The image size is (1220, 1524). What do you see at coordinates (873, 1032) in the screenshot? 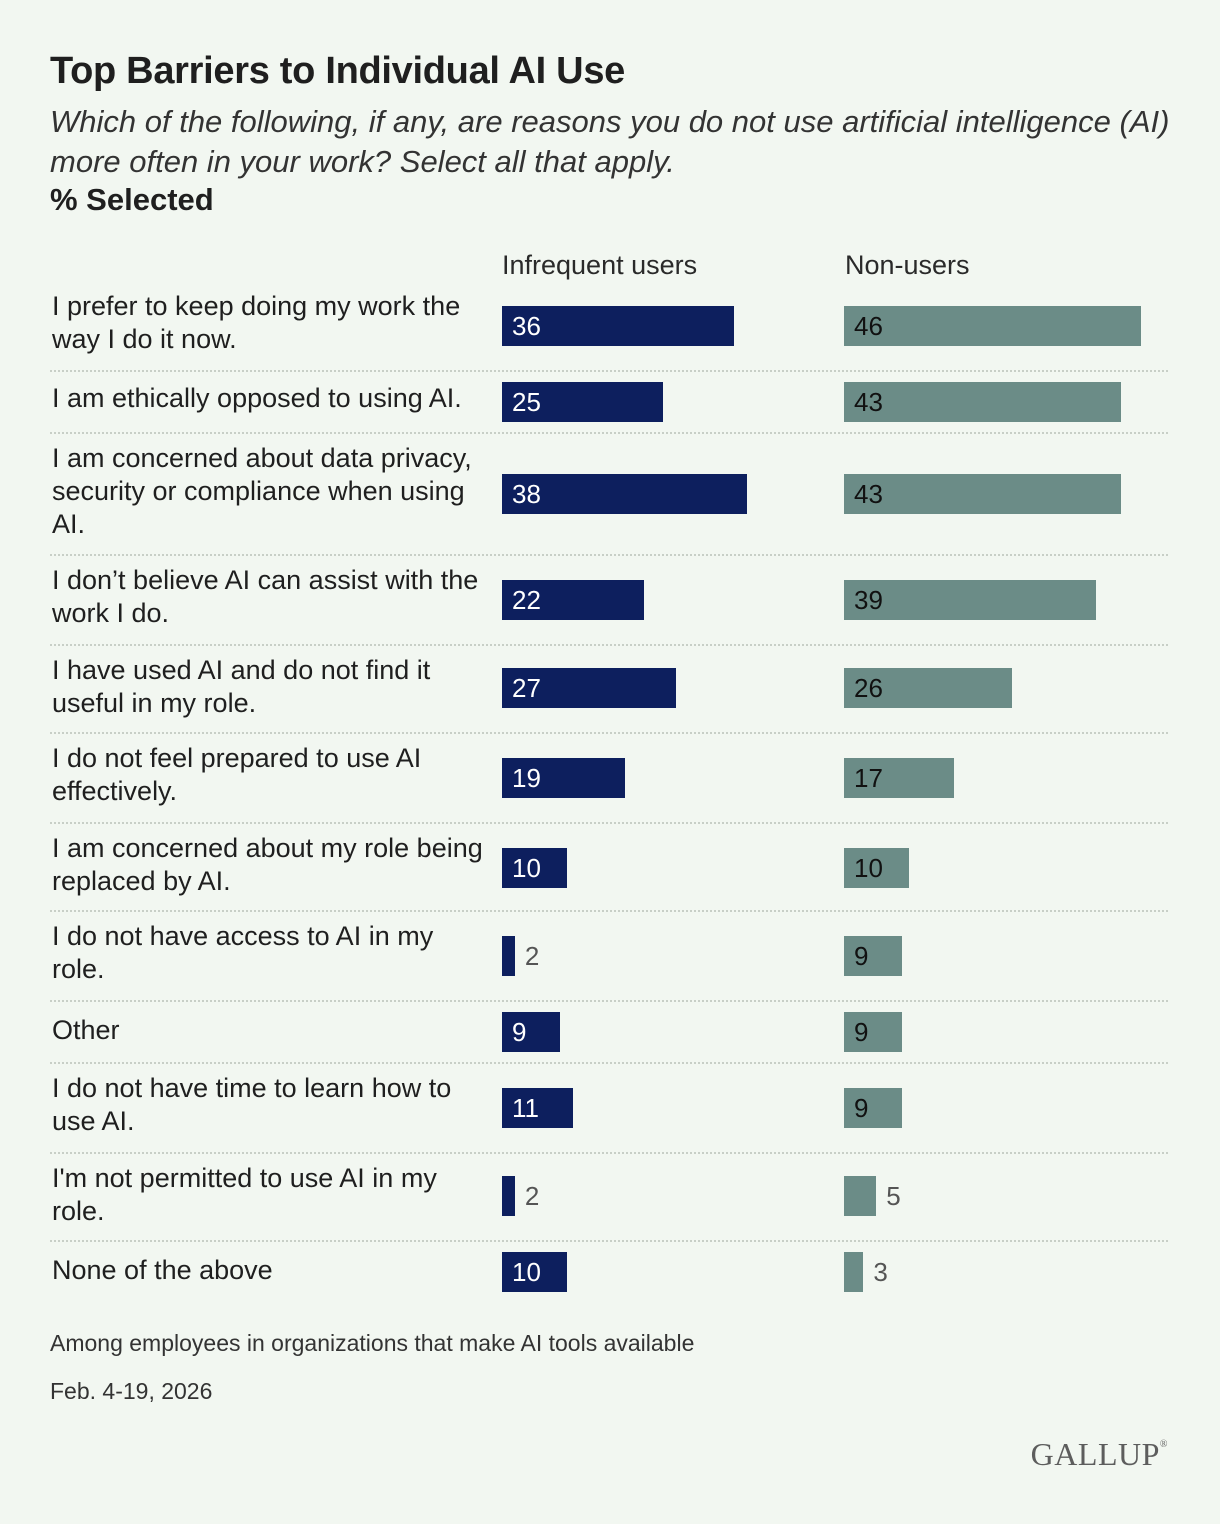
I see `bar-non-users-other` at bounding box center [873, 1032].